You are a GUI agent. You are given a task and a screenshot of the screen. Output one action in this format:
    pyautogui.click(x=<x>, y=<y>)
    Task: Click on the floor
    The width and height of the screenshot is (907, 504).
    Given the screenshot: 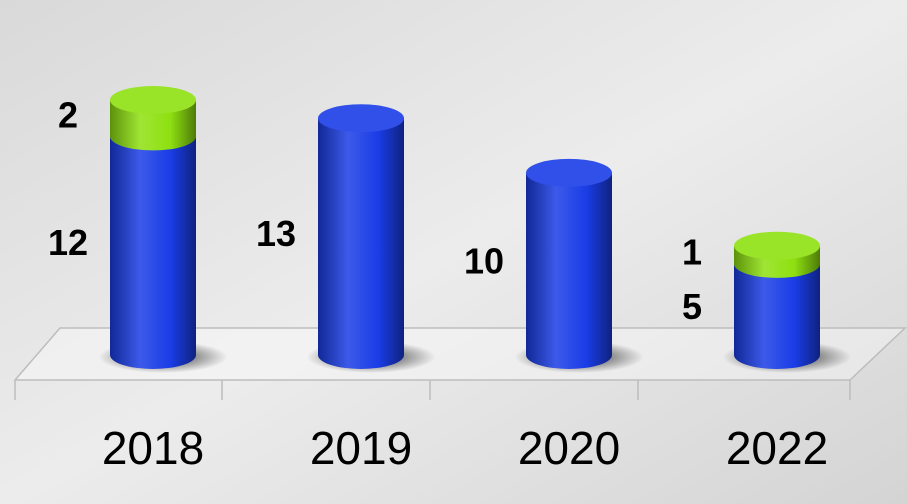 What is the action you would take?
    pyautogui.click(x=460, y=363)
    